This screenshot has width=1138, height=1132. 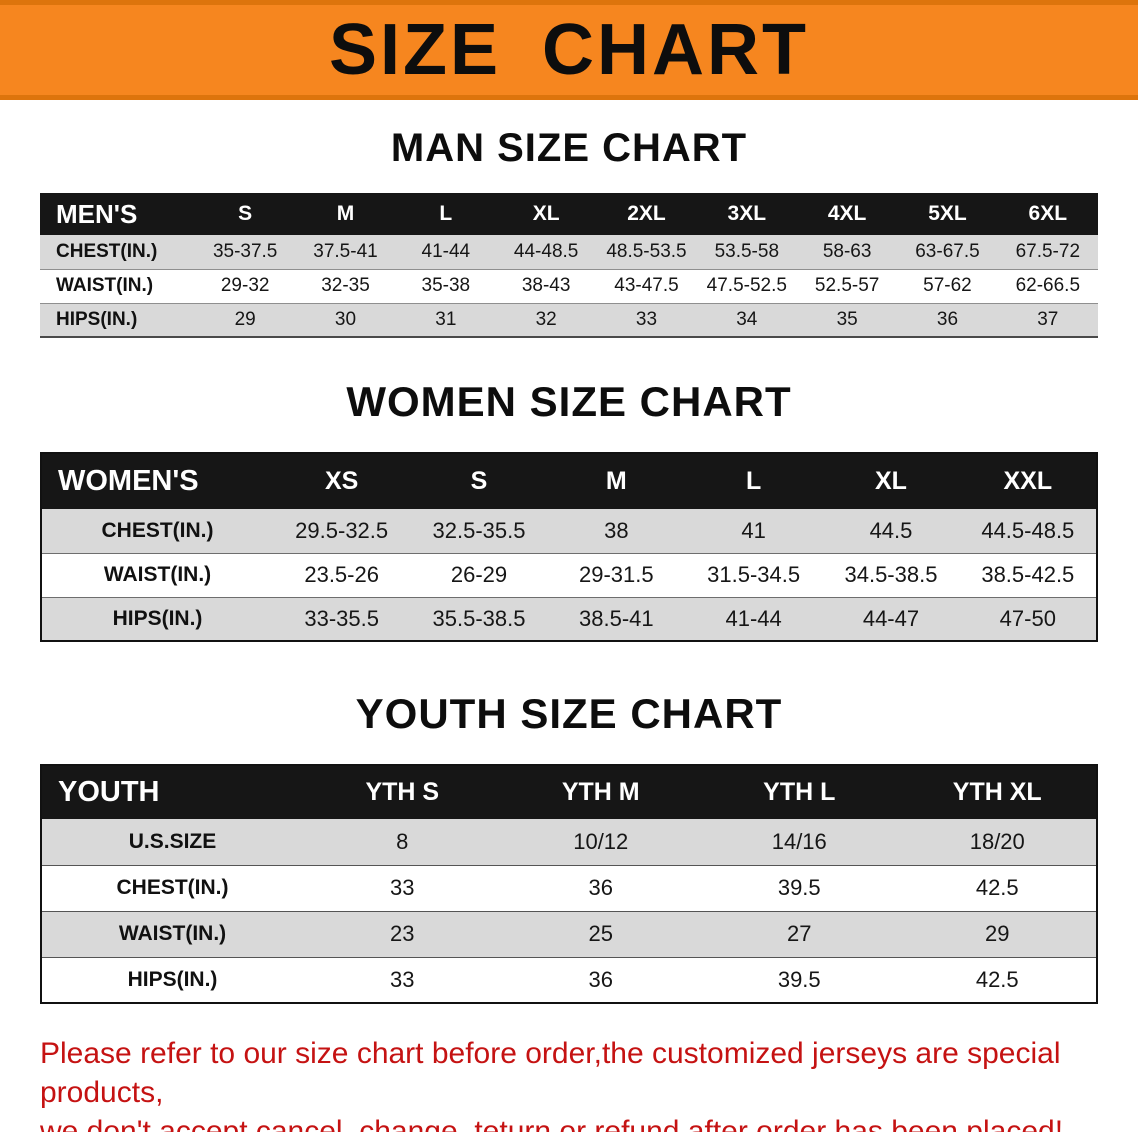 I want to click on measure-value-cell: 10/12, so click(x=601, y=841).